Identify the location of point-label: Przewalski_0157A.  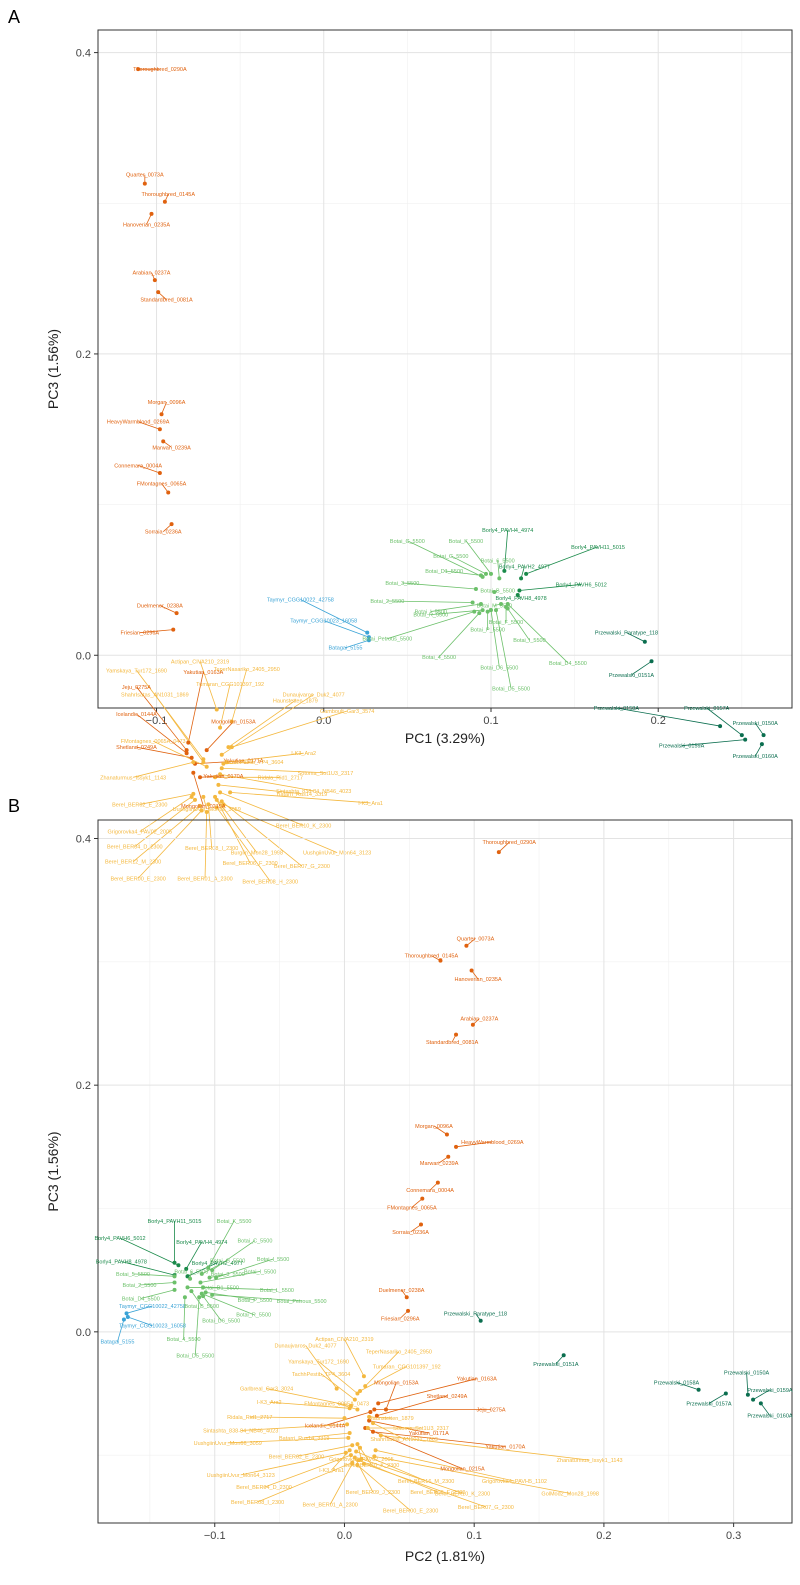
(707, 709).